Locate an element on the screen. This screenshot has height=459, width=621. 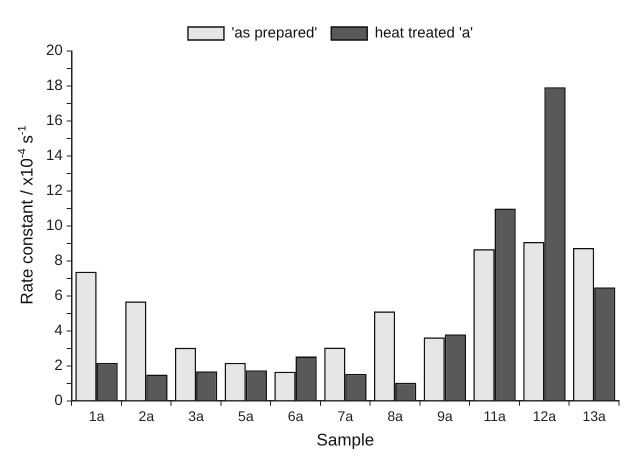
x-tick-label: 2a is located at coordinates (146, 416).